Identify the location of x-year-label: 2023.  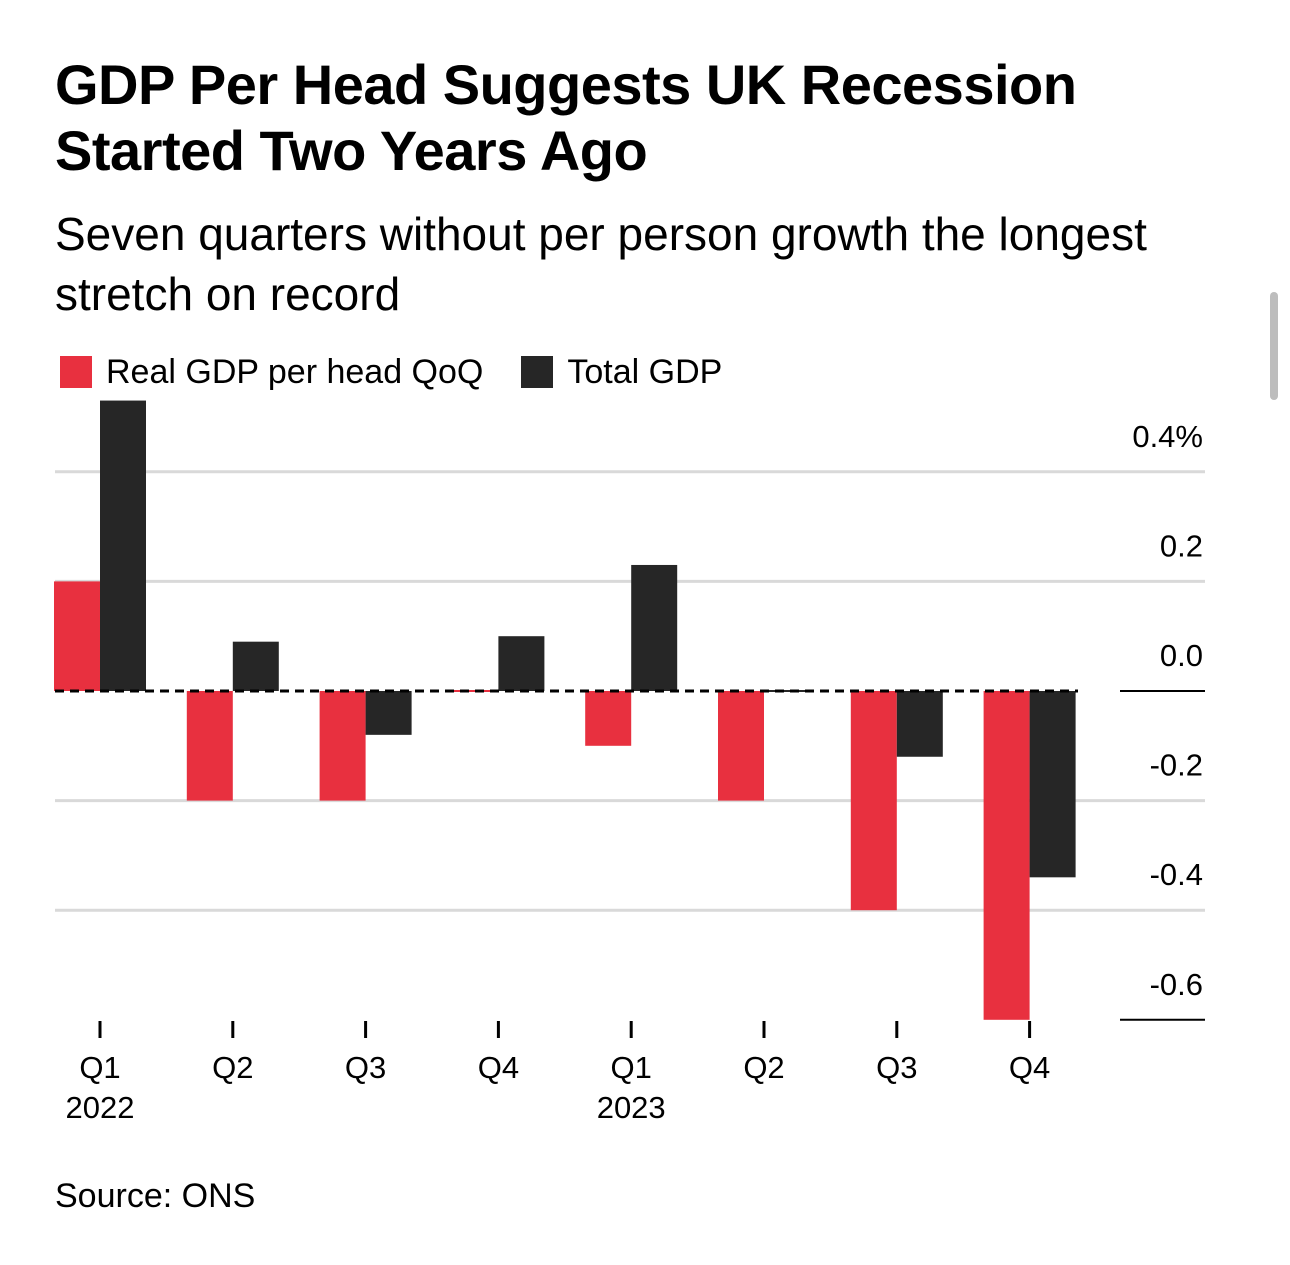
(631, 1107).